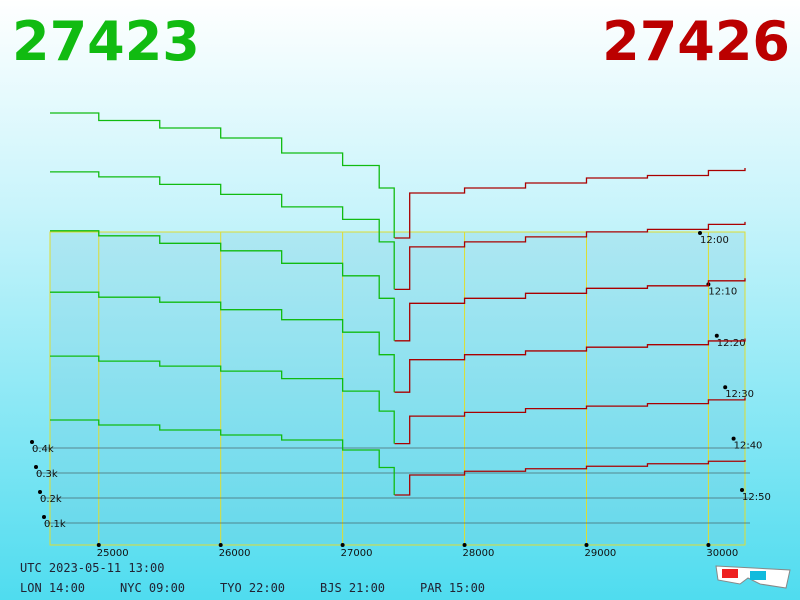 Image resolution: width=800 pixels, height=600 pixels. What do you see at coordinates (756, 497) in the screenshot?
I see `time-label: 12:50` at bounding box center [756, 497].